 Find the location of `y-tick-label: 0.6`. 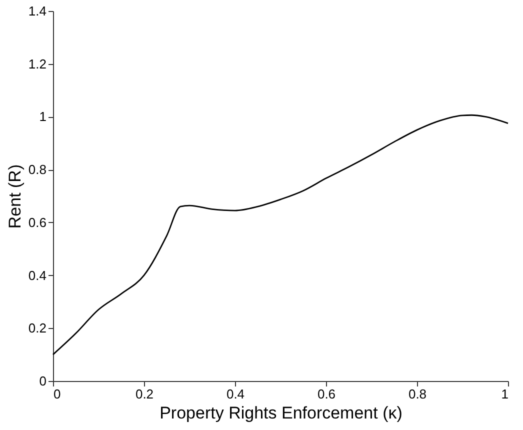

y-tick-label: 0.6 is located at coordinates (37, 222).